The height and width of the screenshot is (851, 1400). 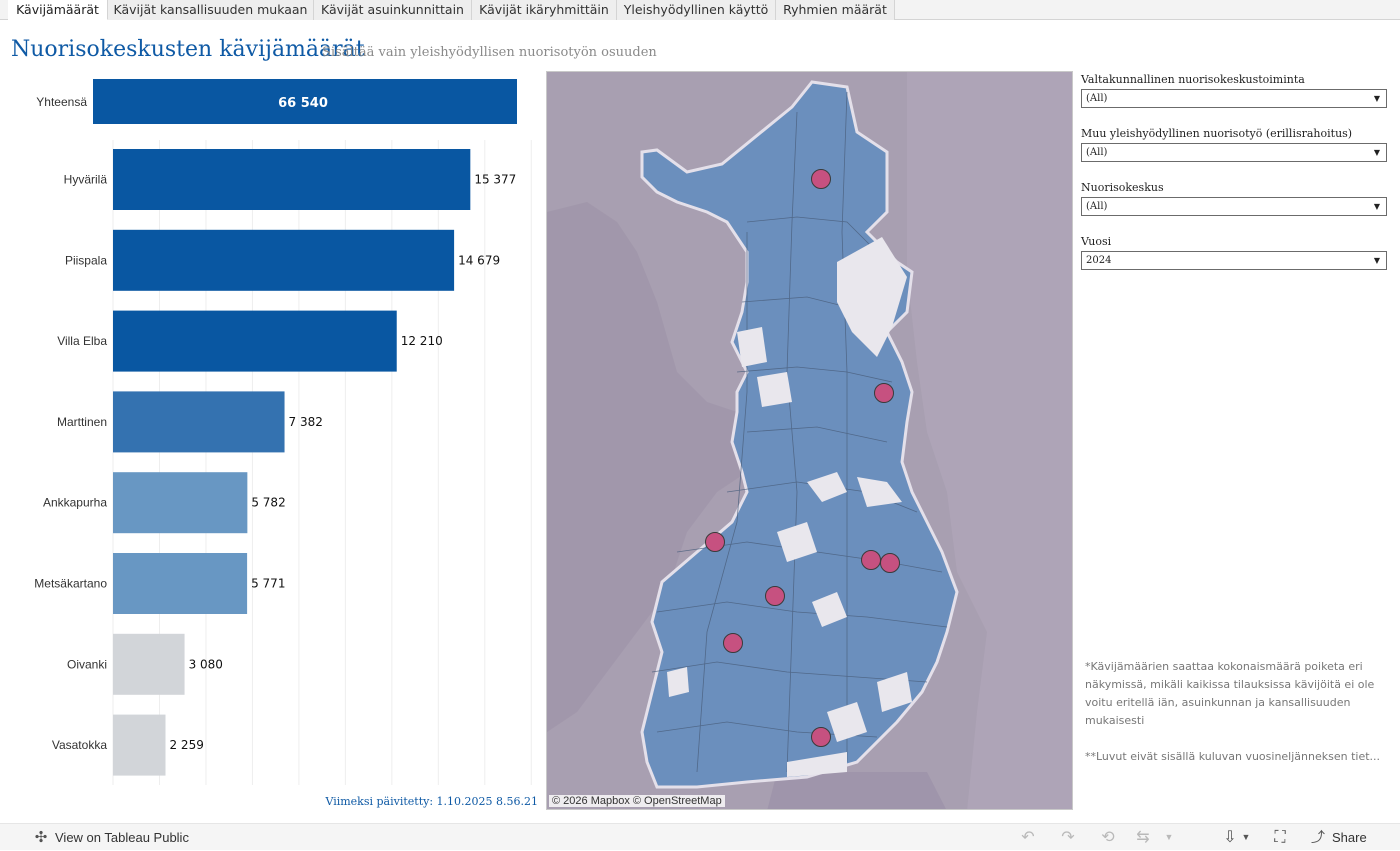 What do you see at coordinates (1318, 837) in the screenshot?
I see `share-icon: ⤴` at bounding box center [1318, 837].